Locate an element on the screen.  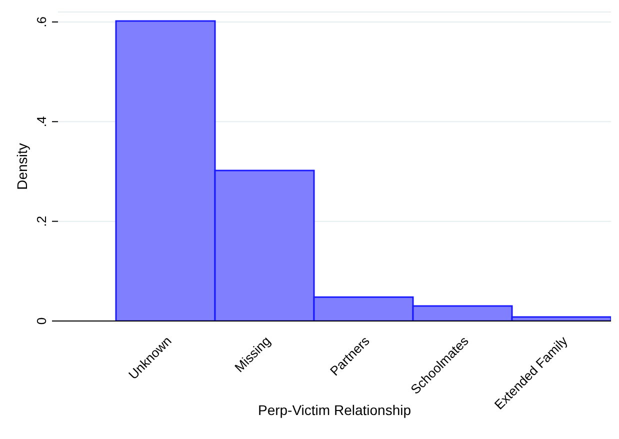
y-tick-label: 0 is located at coordinates (41, 321).